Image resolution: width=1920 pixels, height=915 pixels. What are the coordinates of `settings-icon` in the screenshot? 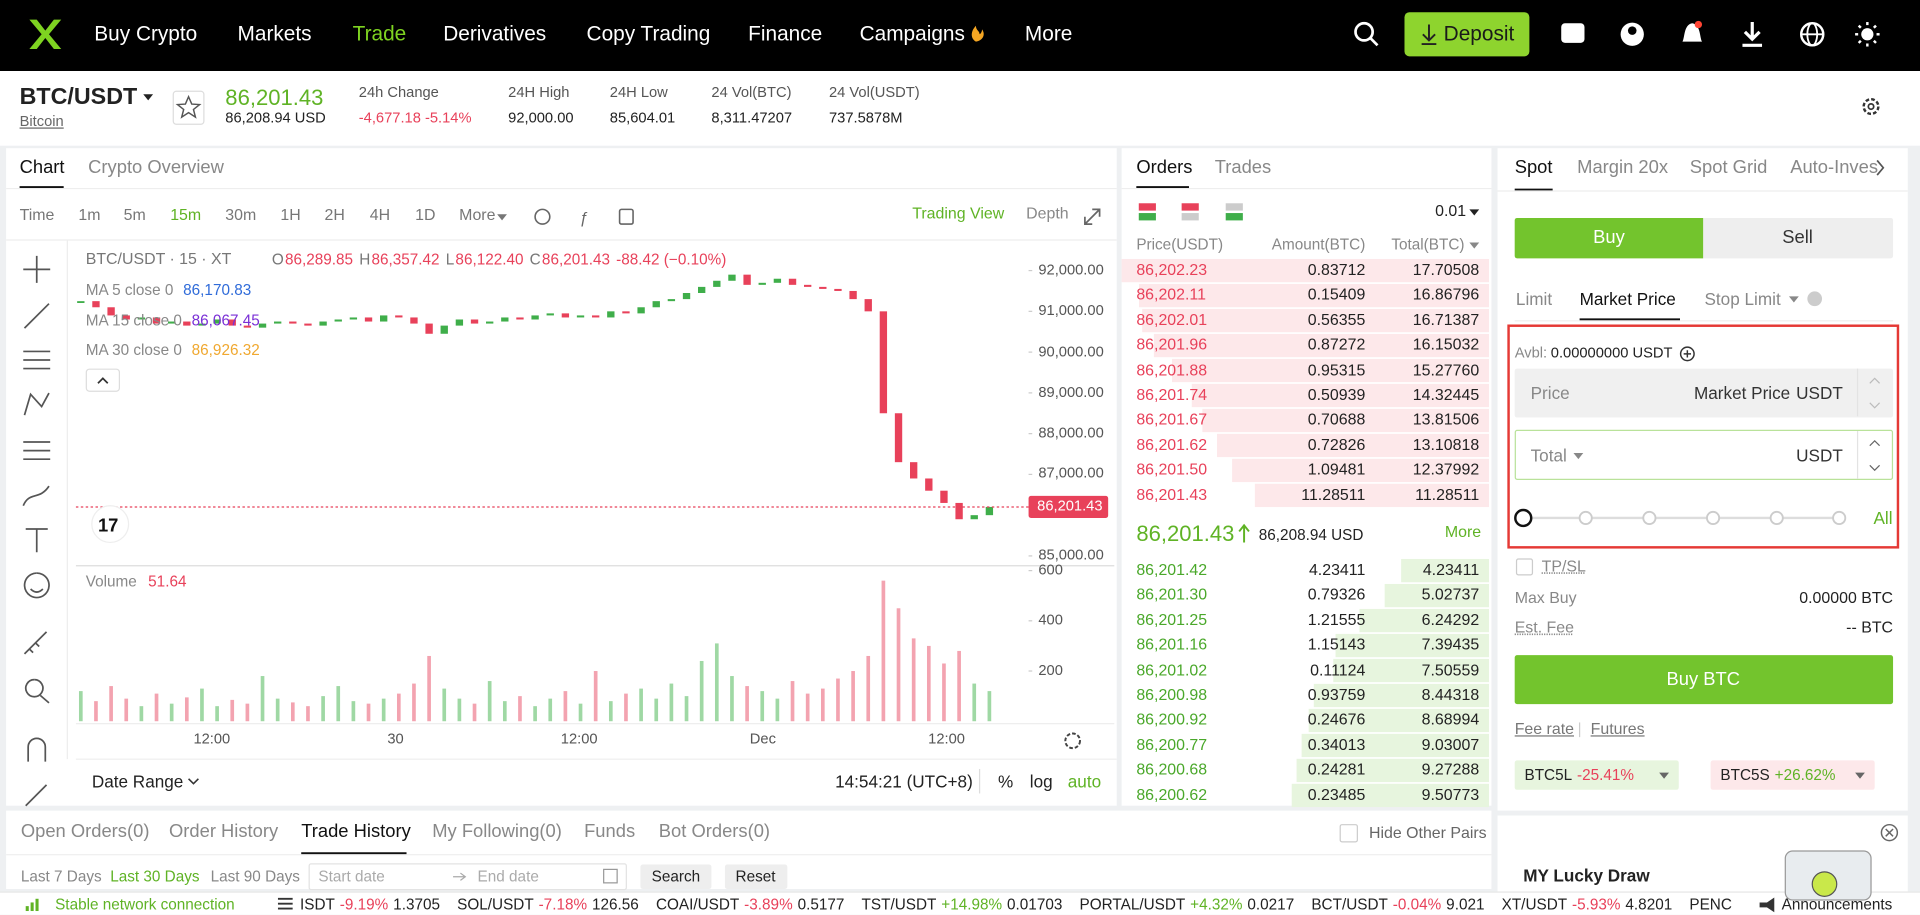 It's located at (1871, 106).